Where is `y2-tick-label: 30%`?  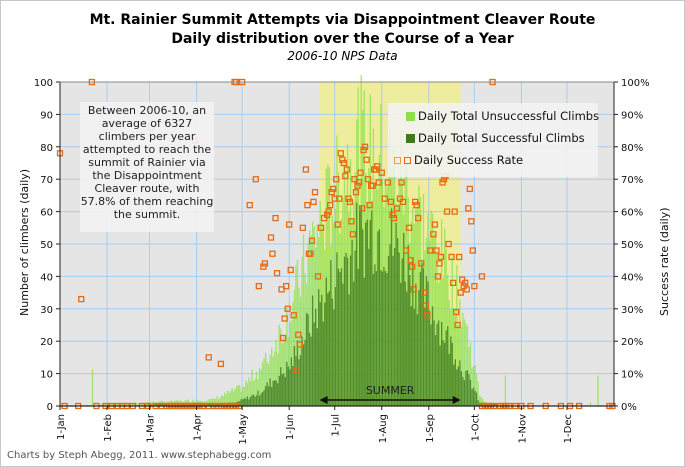 y2-tick-label: 30% is located at coordinates (632, 310).